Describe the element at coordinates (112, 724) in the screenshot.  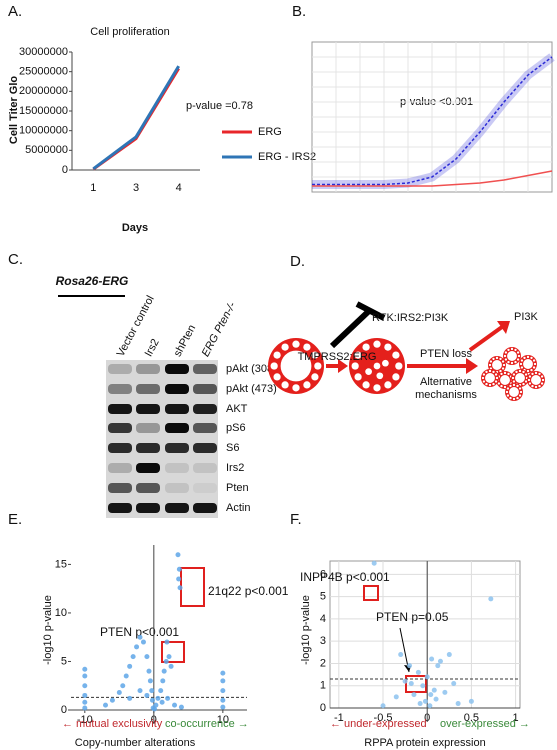
I see `annotation: ← mutual exclusivity` at that location.